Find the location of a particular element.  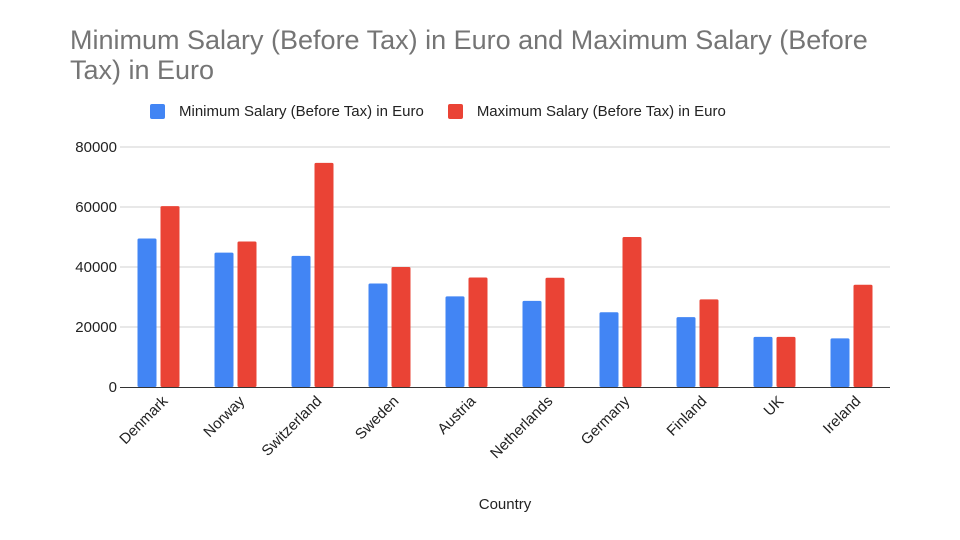

x-tick-label: Denmark is located at coordinates (143, 419).